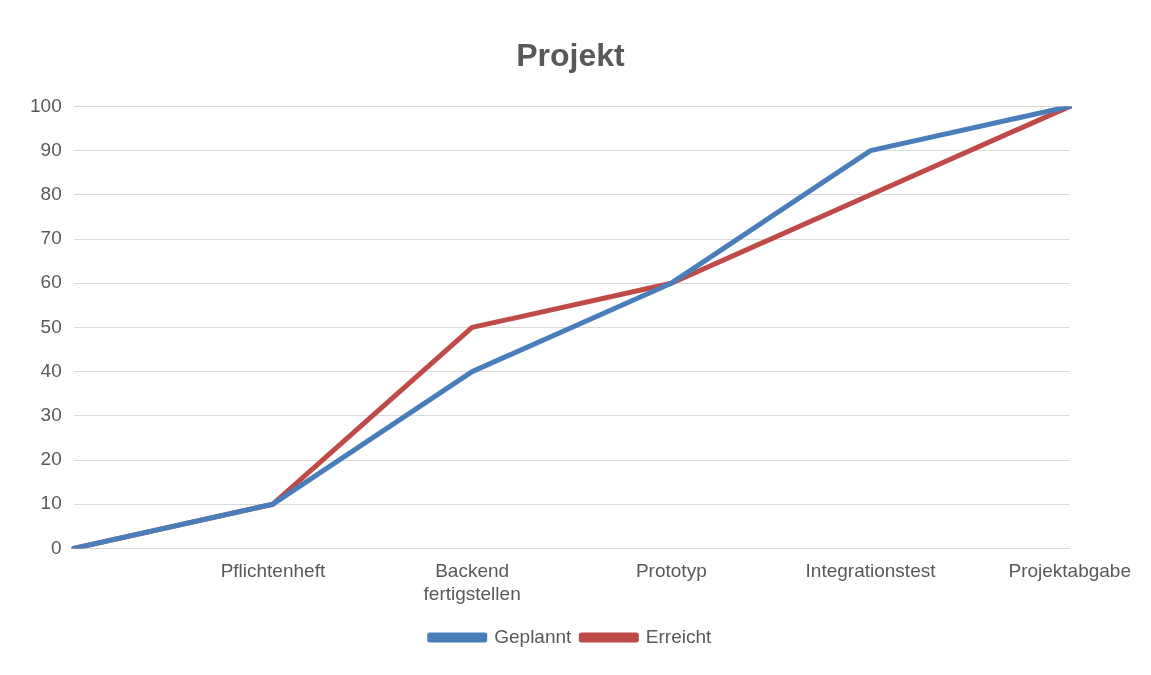 The image size is (1151, 675). Describe the element at coordinates (671, 571) in the screenshot. I see `x-tick-label: Prototyp` at that location.